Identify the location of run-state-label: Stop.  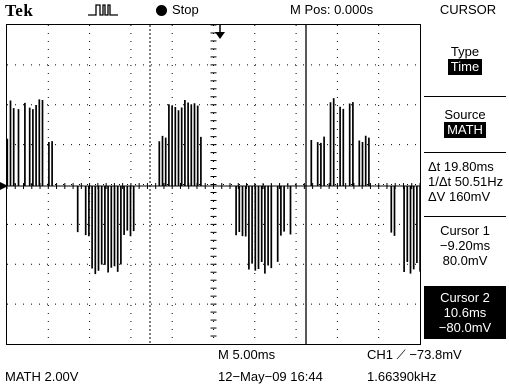
(185, 9).